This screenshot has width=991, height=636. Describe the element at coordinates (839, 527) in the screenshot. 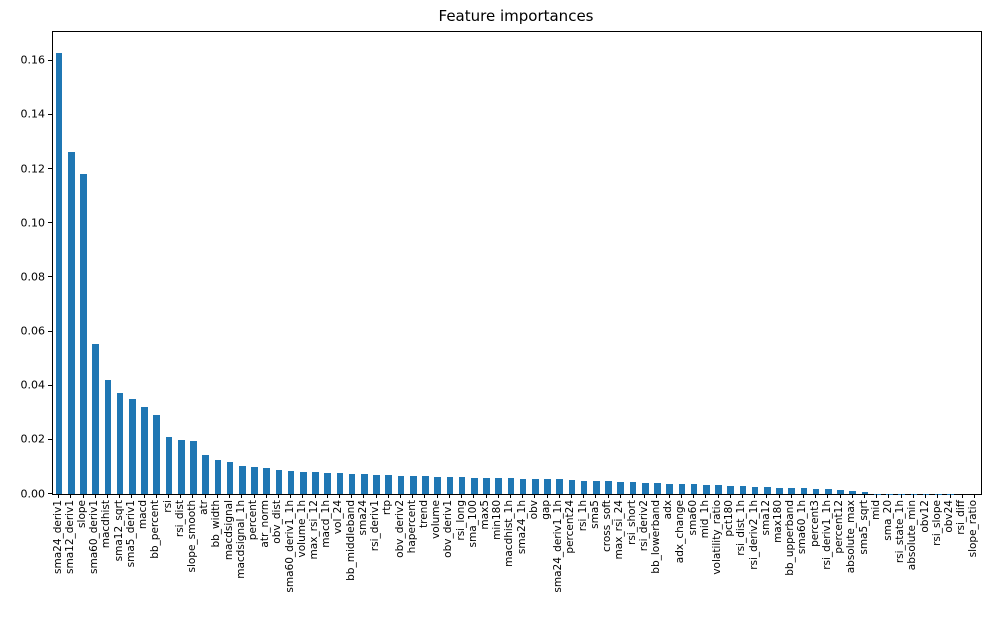

I see `x-tick-label: percent12` at that location.